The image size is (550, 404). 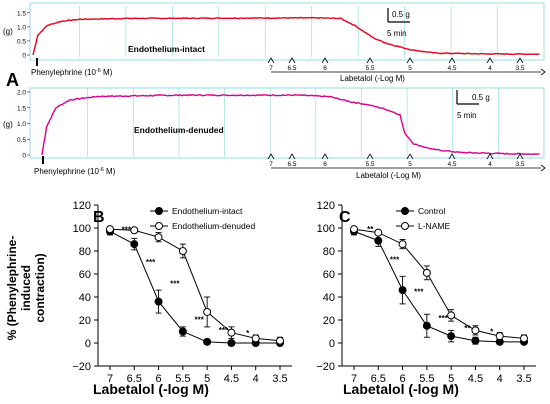 I want to click on addition-label: 6, so click(x=325, y=68).